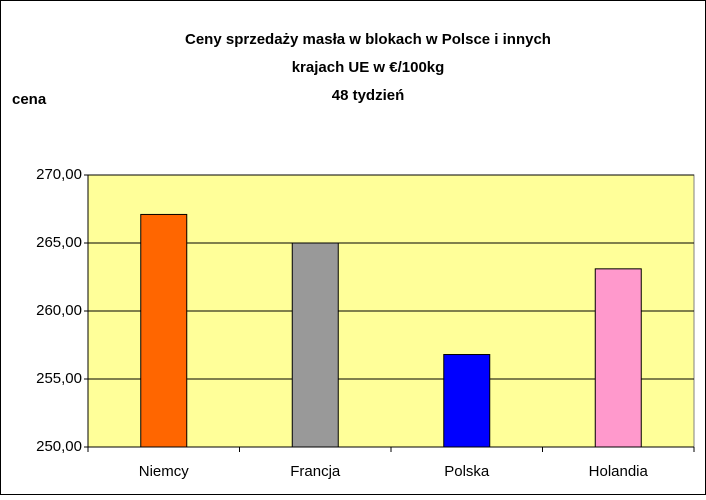 The width and height of the screenshot is (706, 500). I want to click on y-tick-label: 255,00, so click(59, 378).